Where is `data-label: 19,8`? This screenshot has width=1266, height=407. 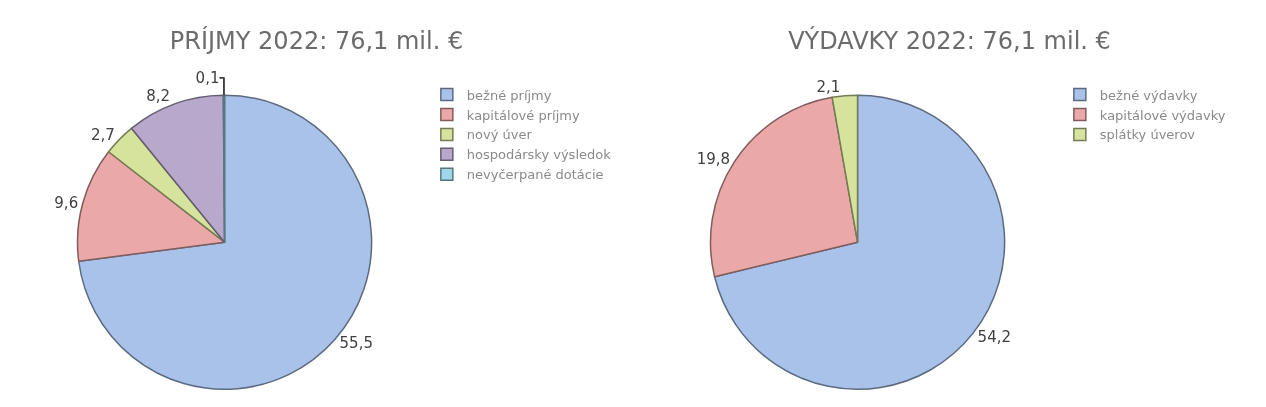
data-label: 19,8 is located at coordinates (713, 158).